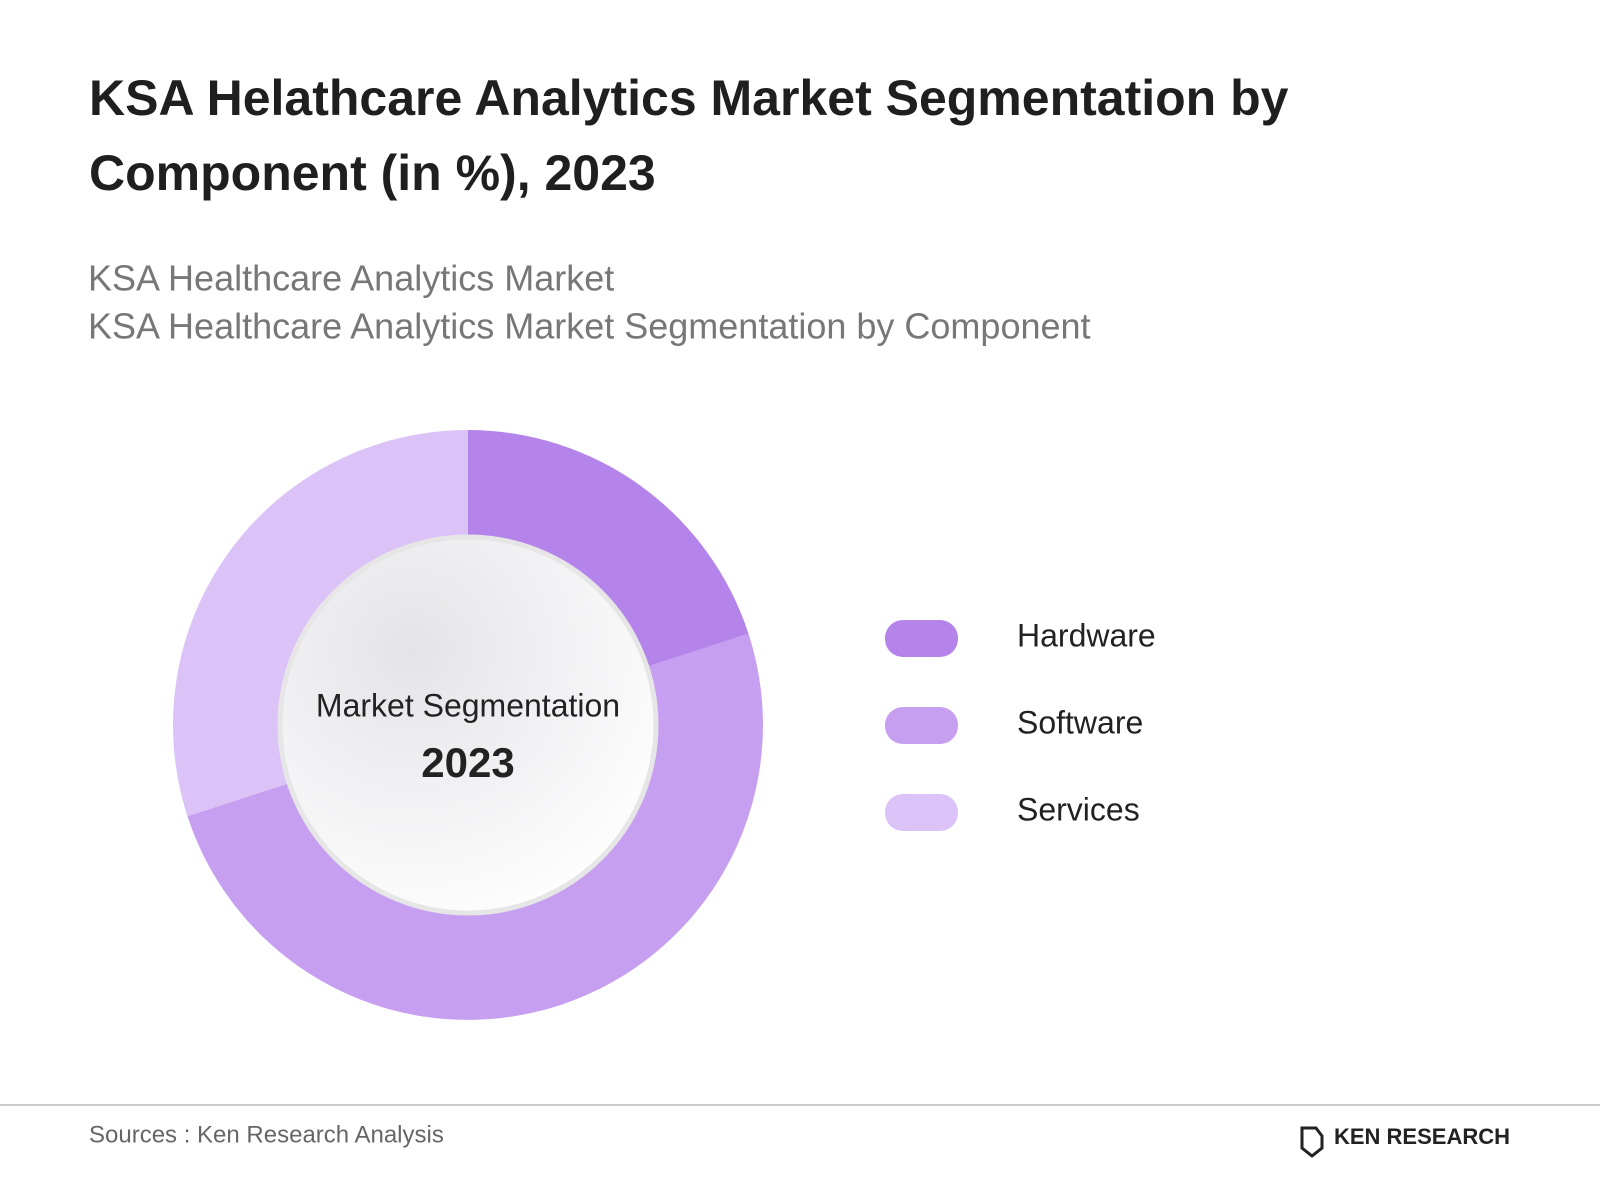 The width and height of the screenshot is (1600, 1200). Describe the element at coordinates (1312, 1142) in the screenshot. I see `logo-icon` at that location.